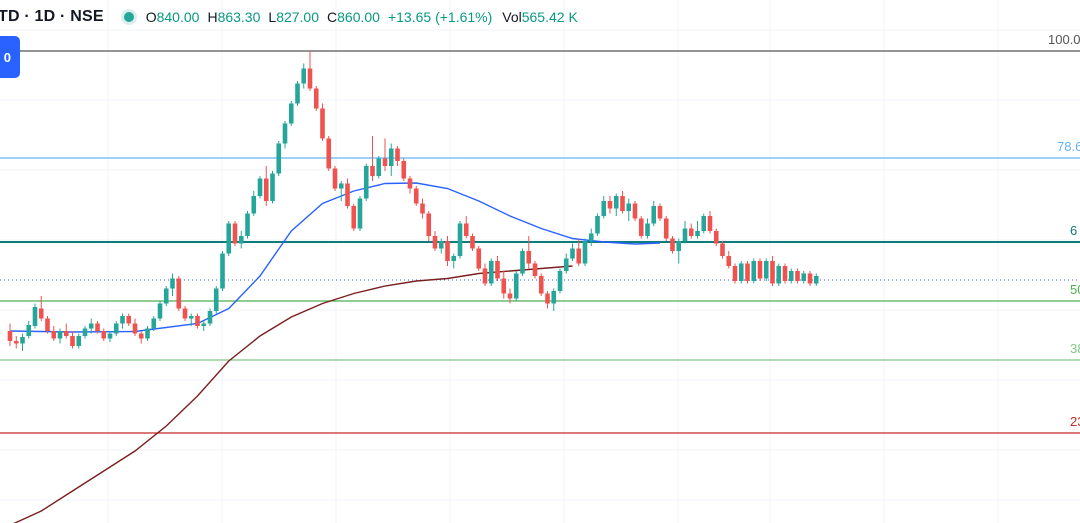 Image resolution: width=1080 pixels, height=523 pixels. I want to click on price-badge: 0, so click(10, 57).